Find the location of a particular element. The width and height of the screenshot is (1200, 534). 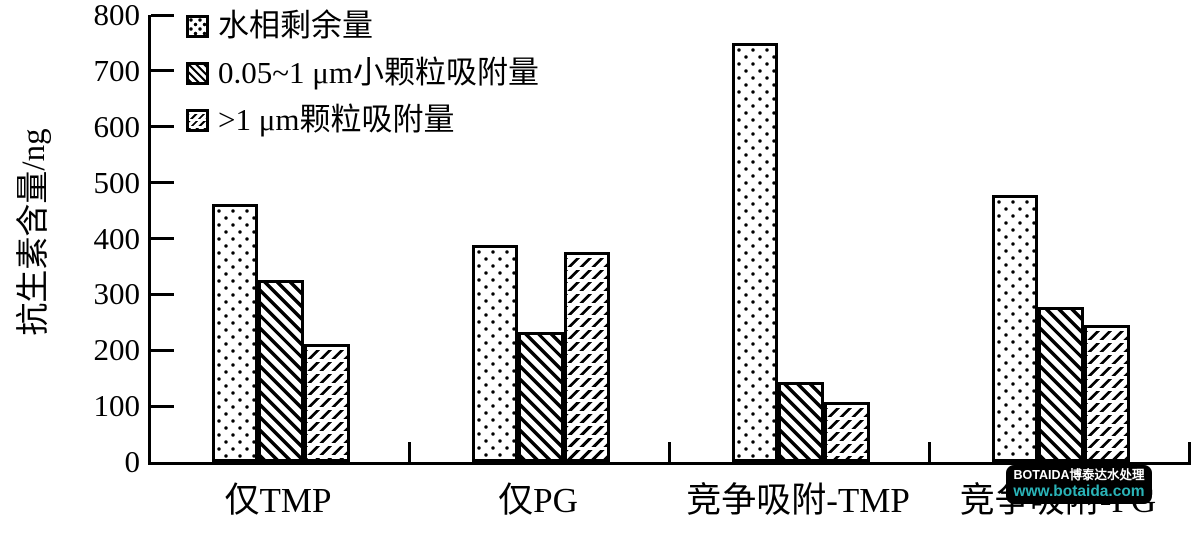

y-axis-tick-label: 100 is located at coordinates (117, 406).